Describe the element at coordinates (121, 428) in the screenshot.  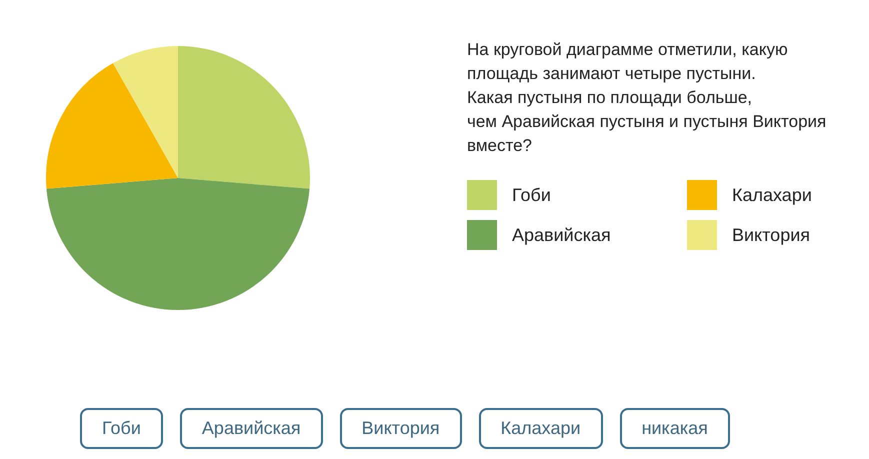
I see `answer-button: Гоби` at that location.